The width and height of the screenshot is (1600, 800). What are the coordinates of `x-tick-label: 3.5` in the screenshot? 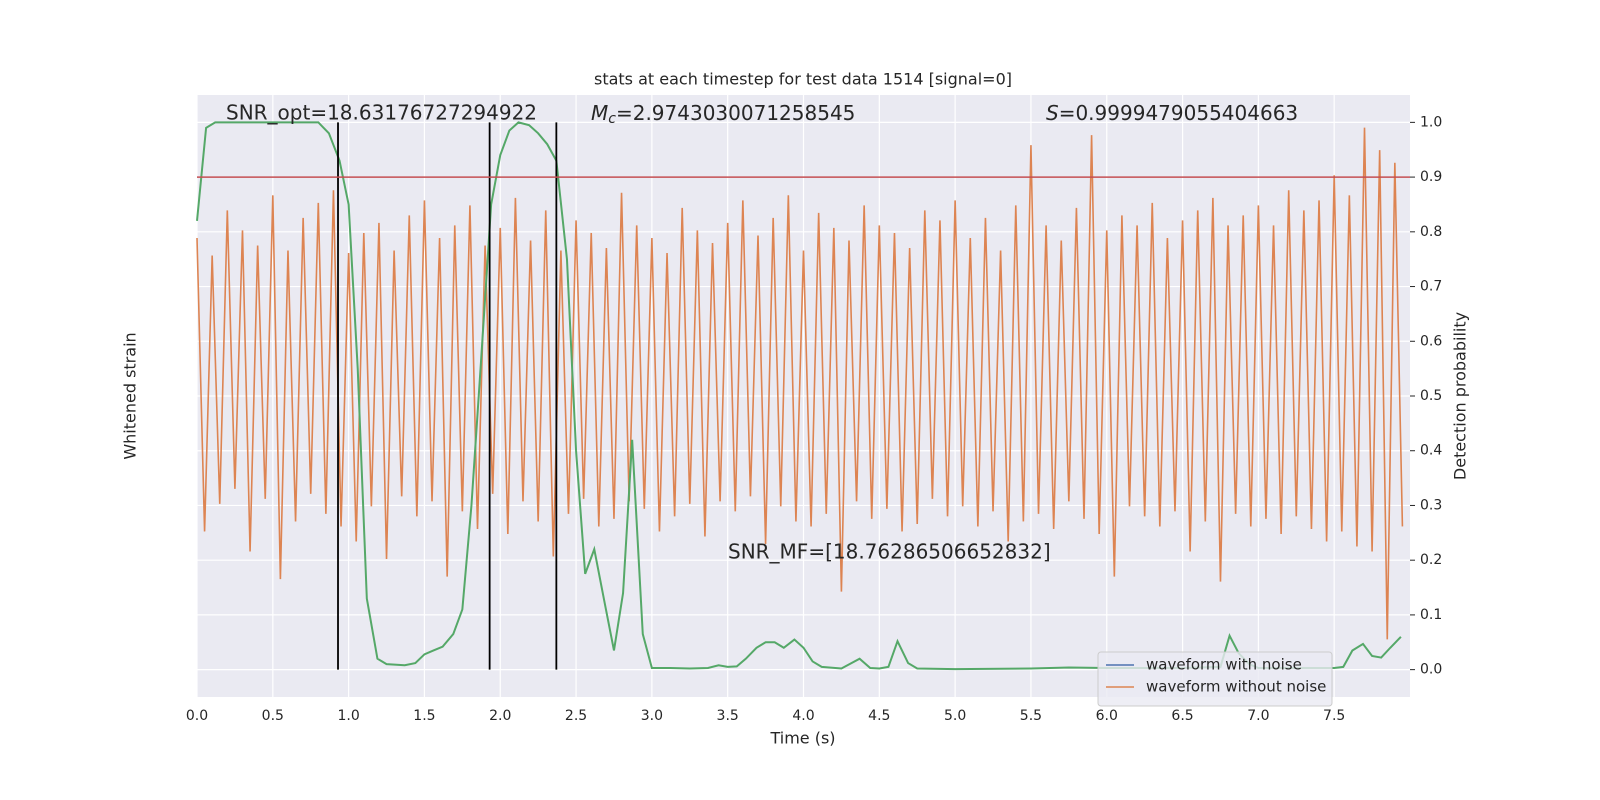 It's located at (728, 716).